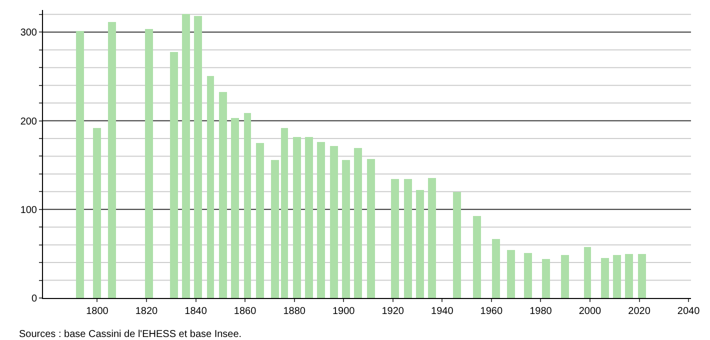 The height and width of the screenshot is (340, 710). I want to click on x-tick-label: 2040, so click(688, 311).